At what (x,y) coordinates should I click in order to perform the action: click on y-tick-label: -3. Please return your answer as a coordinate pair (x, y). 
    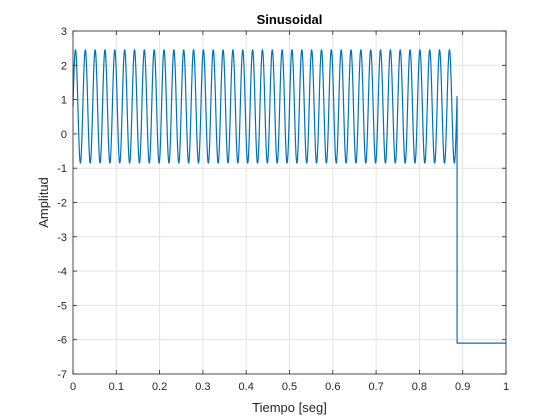
    Looking at the image, I should click on (62, 238).